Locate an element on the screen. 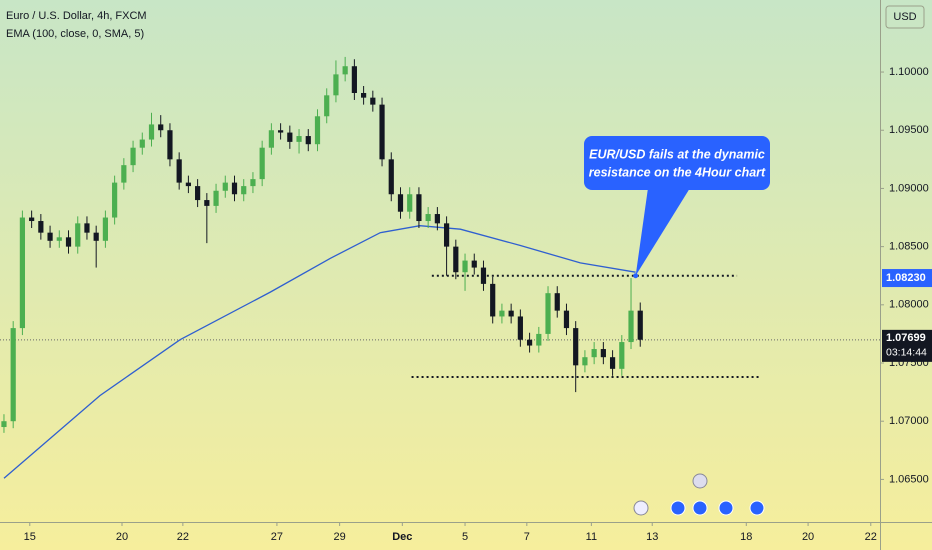 This screenshot has height=550, width=932. callout-box is located at coordinates (677, 163).